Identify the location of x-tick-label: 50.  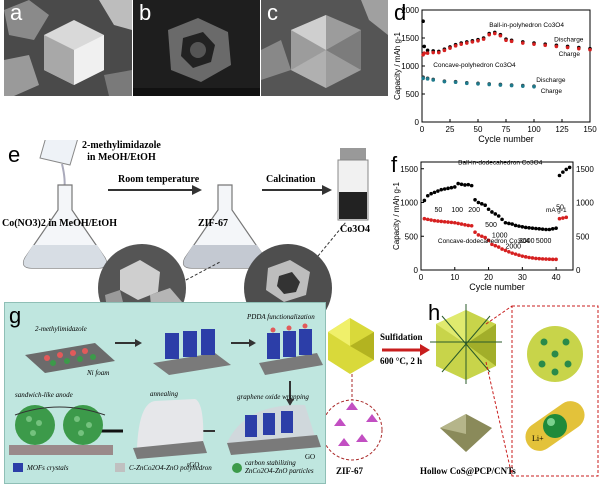
(478, 129).